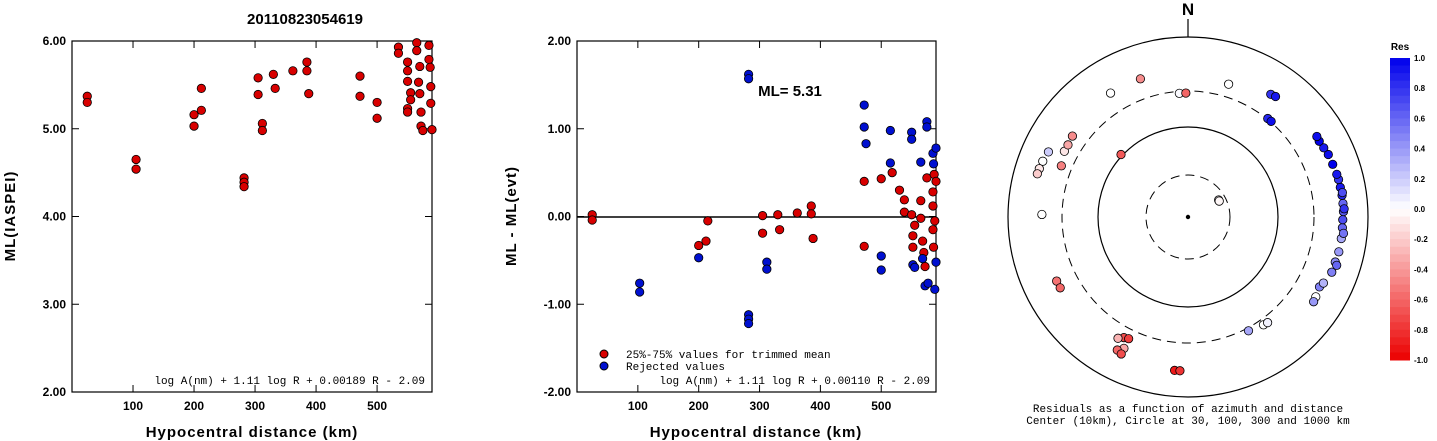 Image resolution: width=1437 pixels, height=441 pixels. What do you see at coordinates (55, 41) in the screenshot?
I see `y-tick-label: 6.00` at bounding box center [55, 41].